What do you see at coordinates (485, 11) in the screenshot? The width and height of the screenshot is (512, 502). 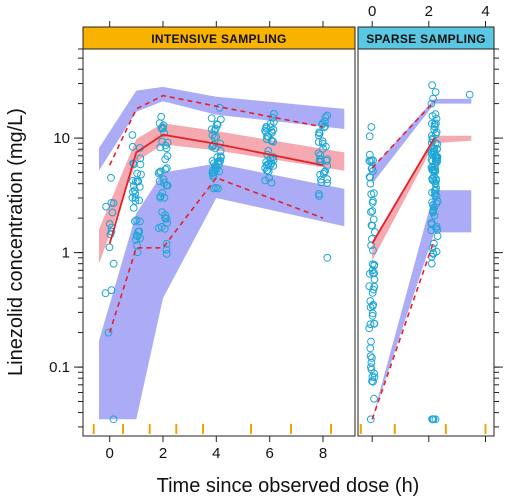 I see `x-tick-label-sparse: 4` at bounding box center [485, 11].